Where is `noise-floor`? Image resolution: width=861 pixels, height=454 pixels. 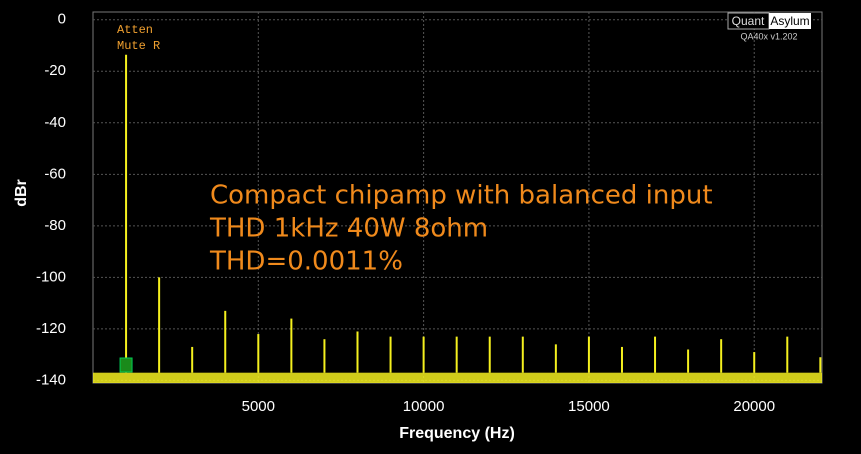
noise-floor is located at coordinates (457, 377).